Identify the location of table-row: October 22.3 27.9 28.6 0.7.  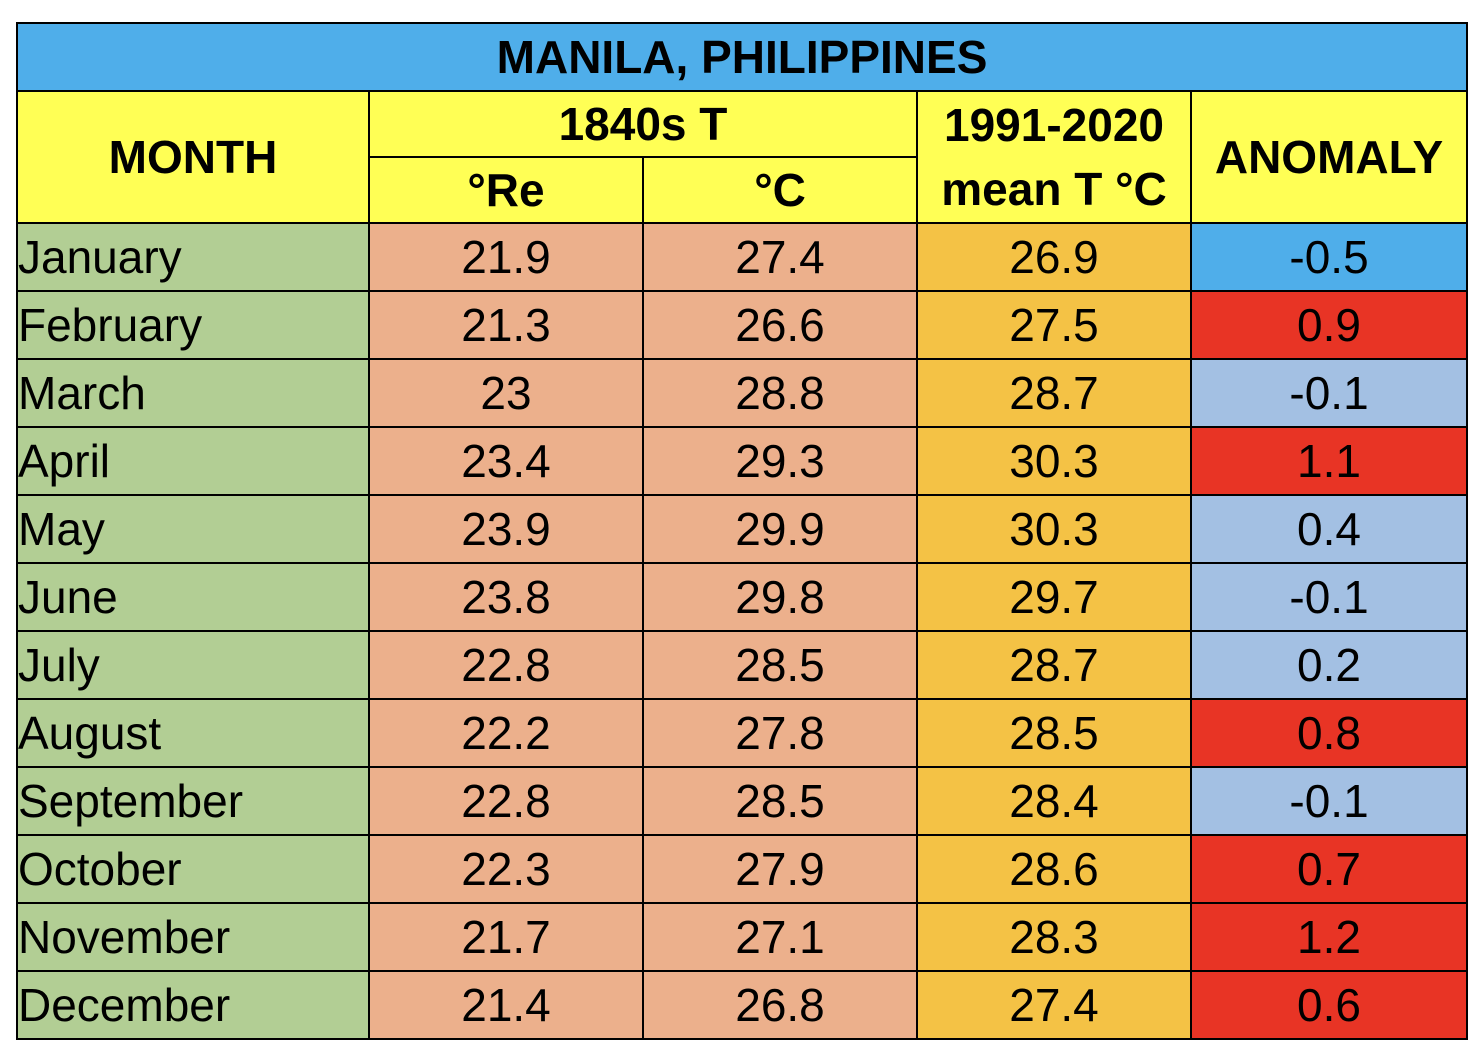
(742, 869).